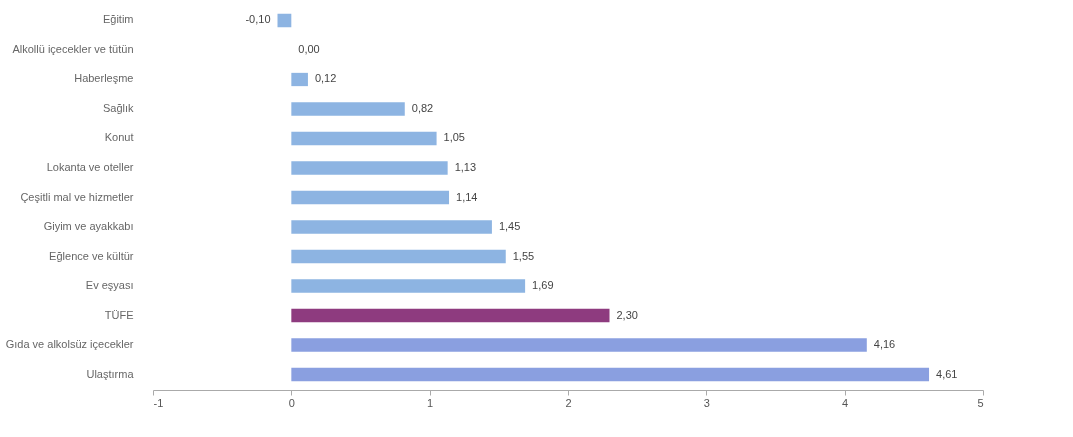 This screenshot has width=1073, height=437. I want to click on data-label: 4,16, so click(884, 344).